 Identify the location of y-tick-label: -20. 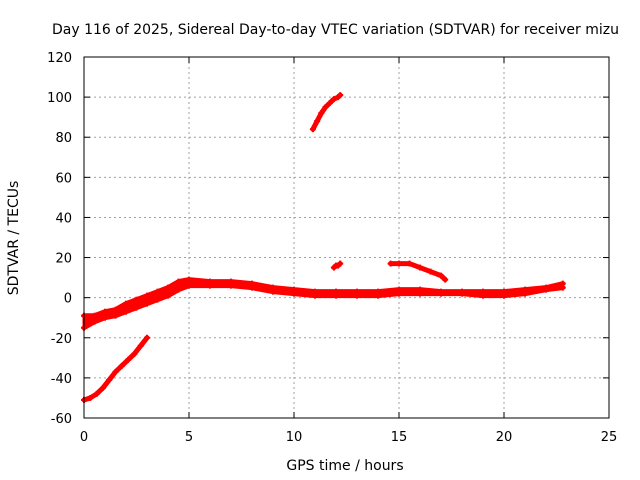
(61, 339).